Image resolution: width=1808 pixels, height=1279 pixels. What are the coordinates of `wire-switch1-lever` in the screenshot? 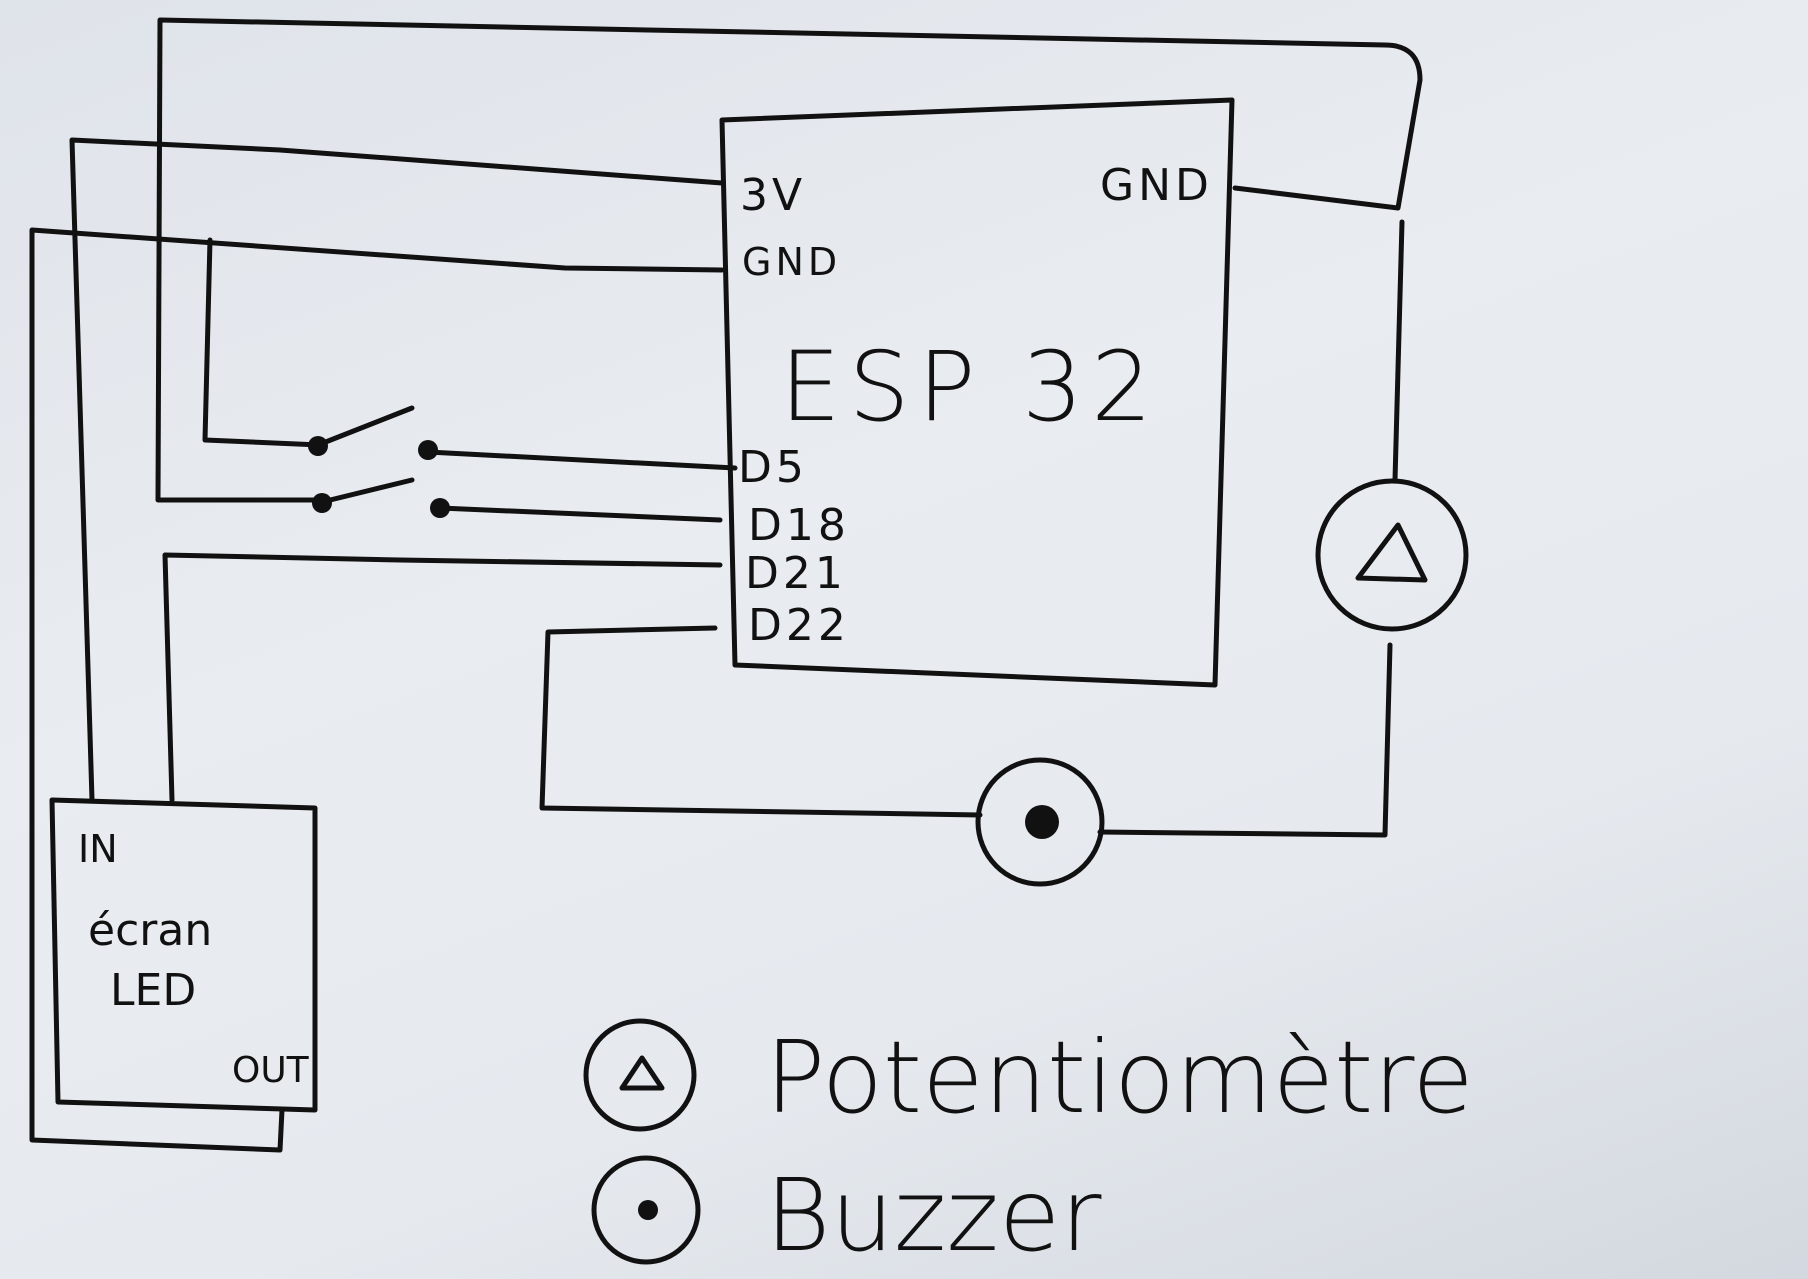 It's located at (365, 426).